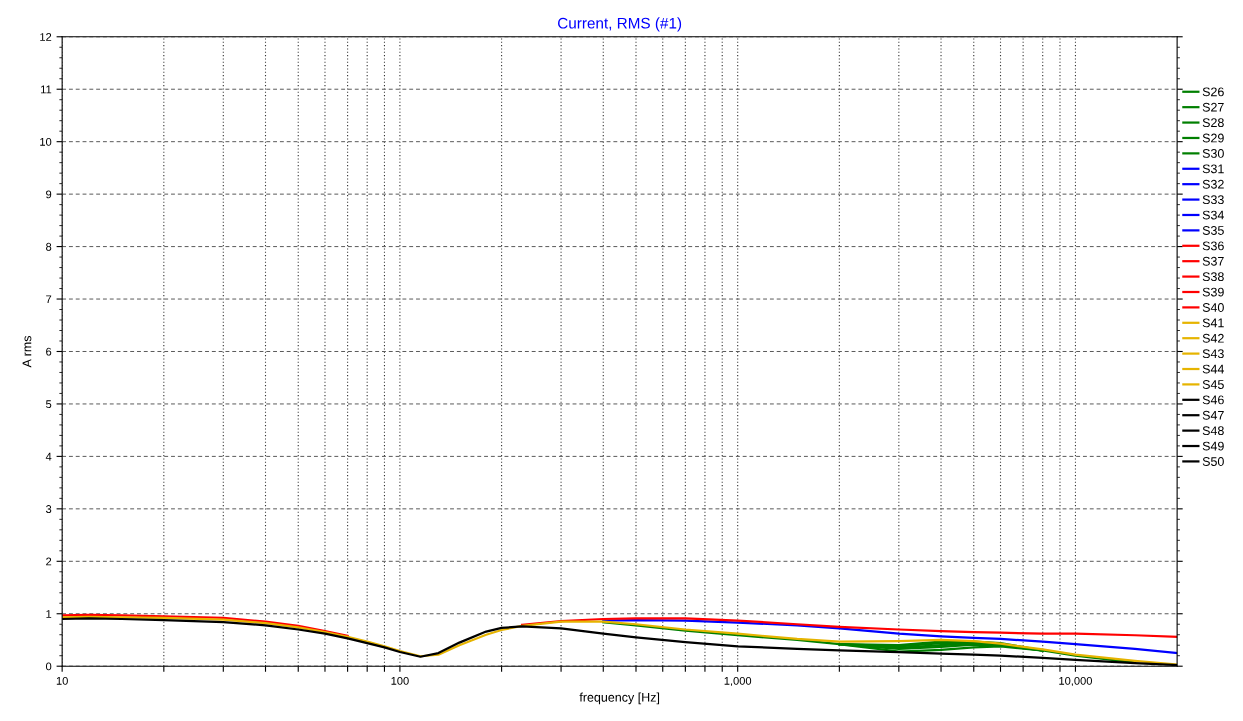  Describe the element at coordinates (1075, 681) in the screenshot. I see `x-tick-label: 10,000` at that location.